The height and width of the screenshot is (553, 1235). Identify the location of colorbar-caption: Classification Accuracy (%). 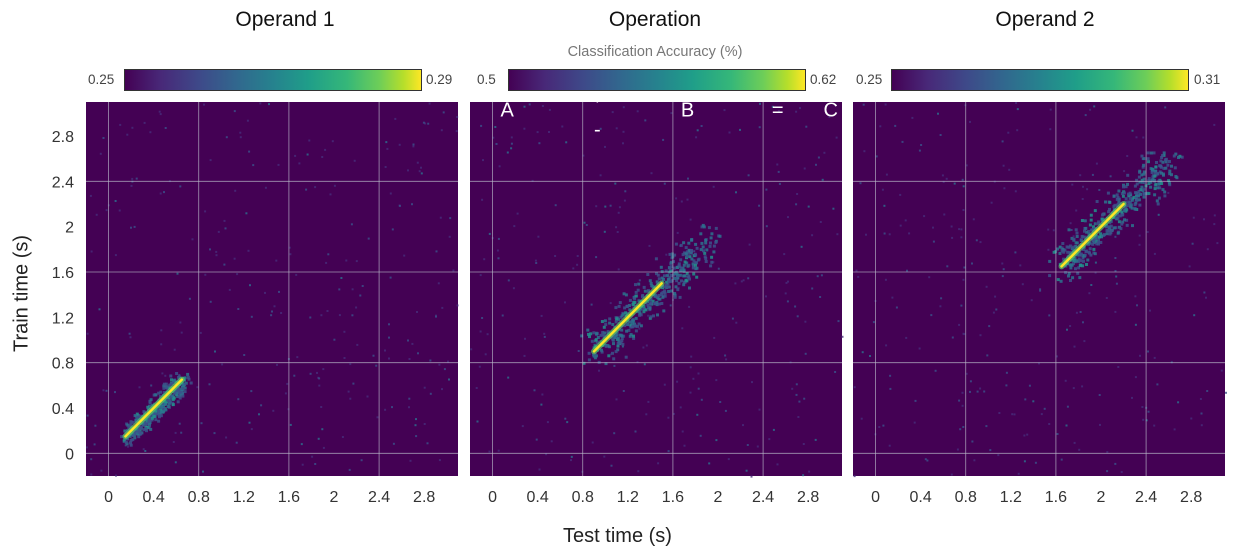
(655, 52).